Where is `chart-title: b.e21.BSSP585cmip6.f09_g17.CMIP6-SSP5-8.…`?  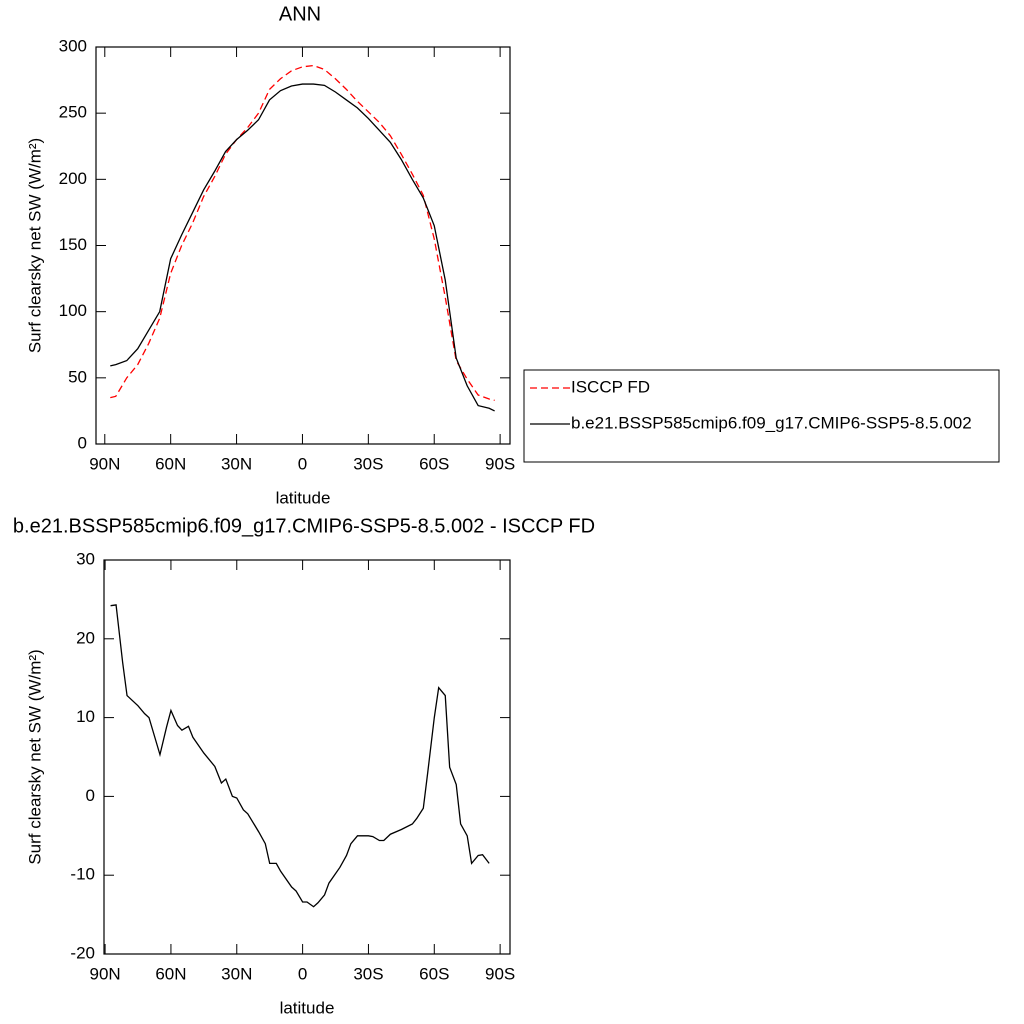 chart-title: b.e21.BSSP585cmip6.f09_g17.CMIP6-SSP5-8.… is located at coordinates (304, 526).